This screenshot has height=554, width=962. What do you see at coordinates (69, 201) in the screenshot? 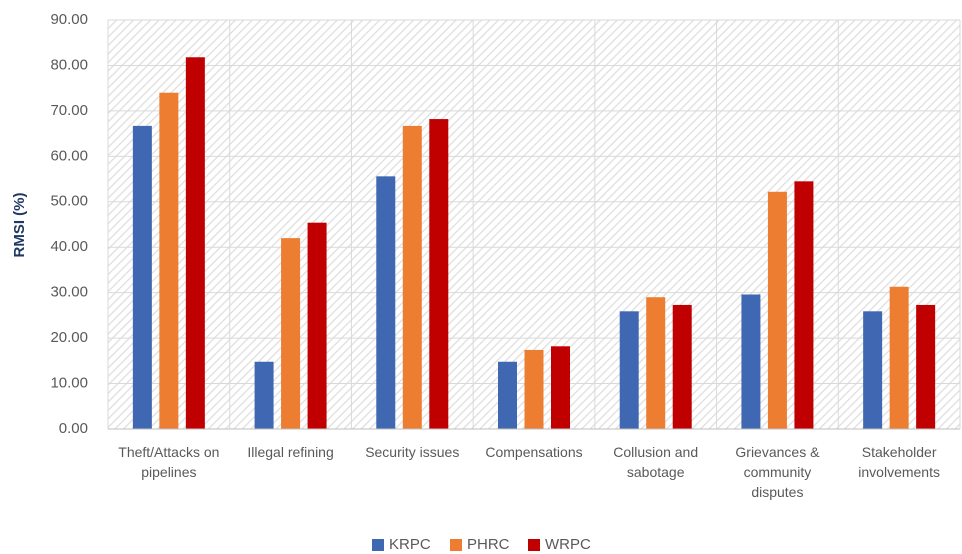
I see `y-tick-label: 50.00` at bounding box center [69, 201].